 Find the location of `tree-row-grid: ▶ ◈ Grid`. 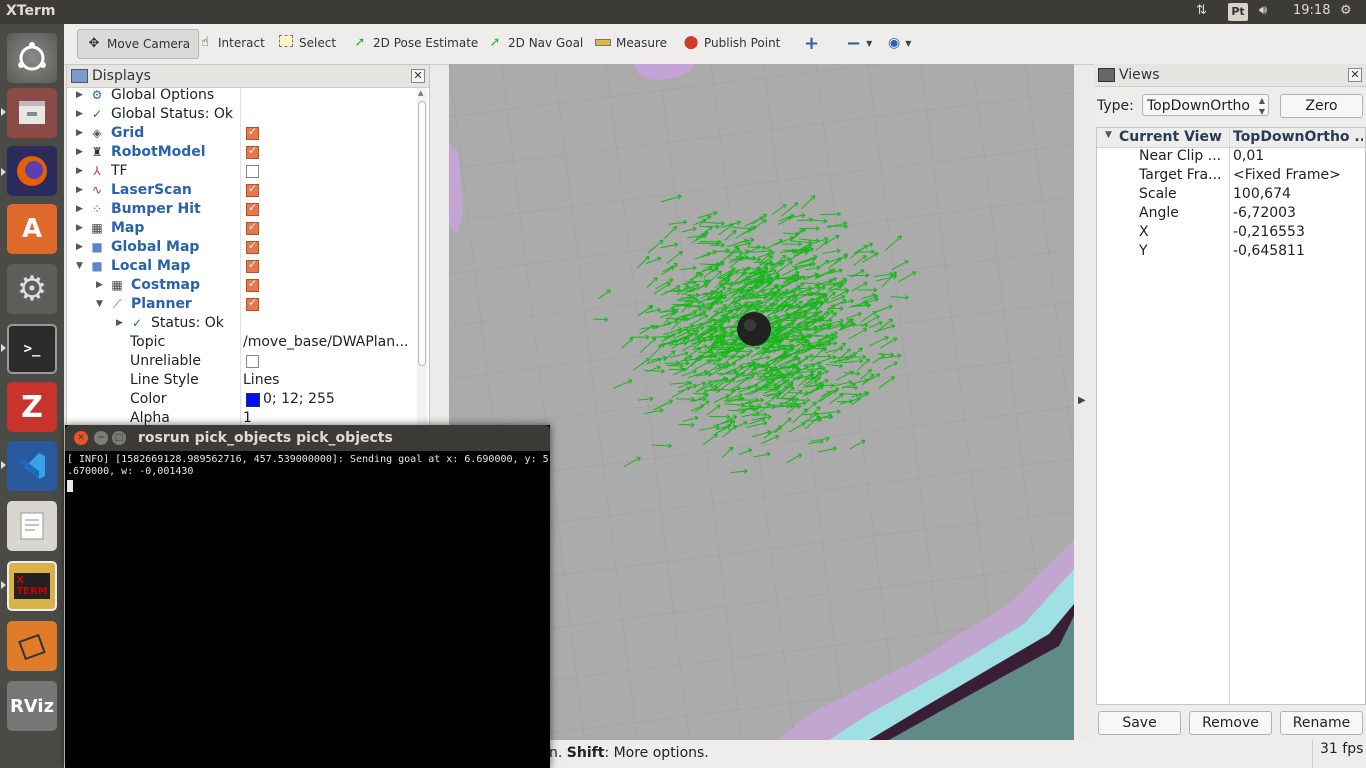

tree-row-grid: ▶ ◈ Grid is located at coordinates (240, 134).